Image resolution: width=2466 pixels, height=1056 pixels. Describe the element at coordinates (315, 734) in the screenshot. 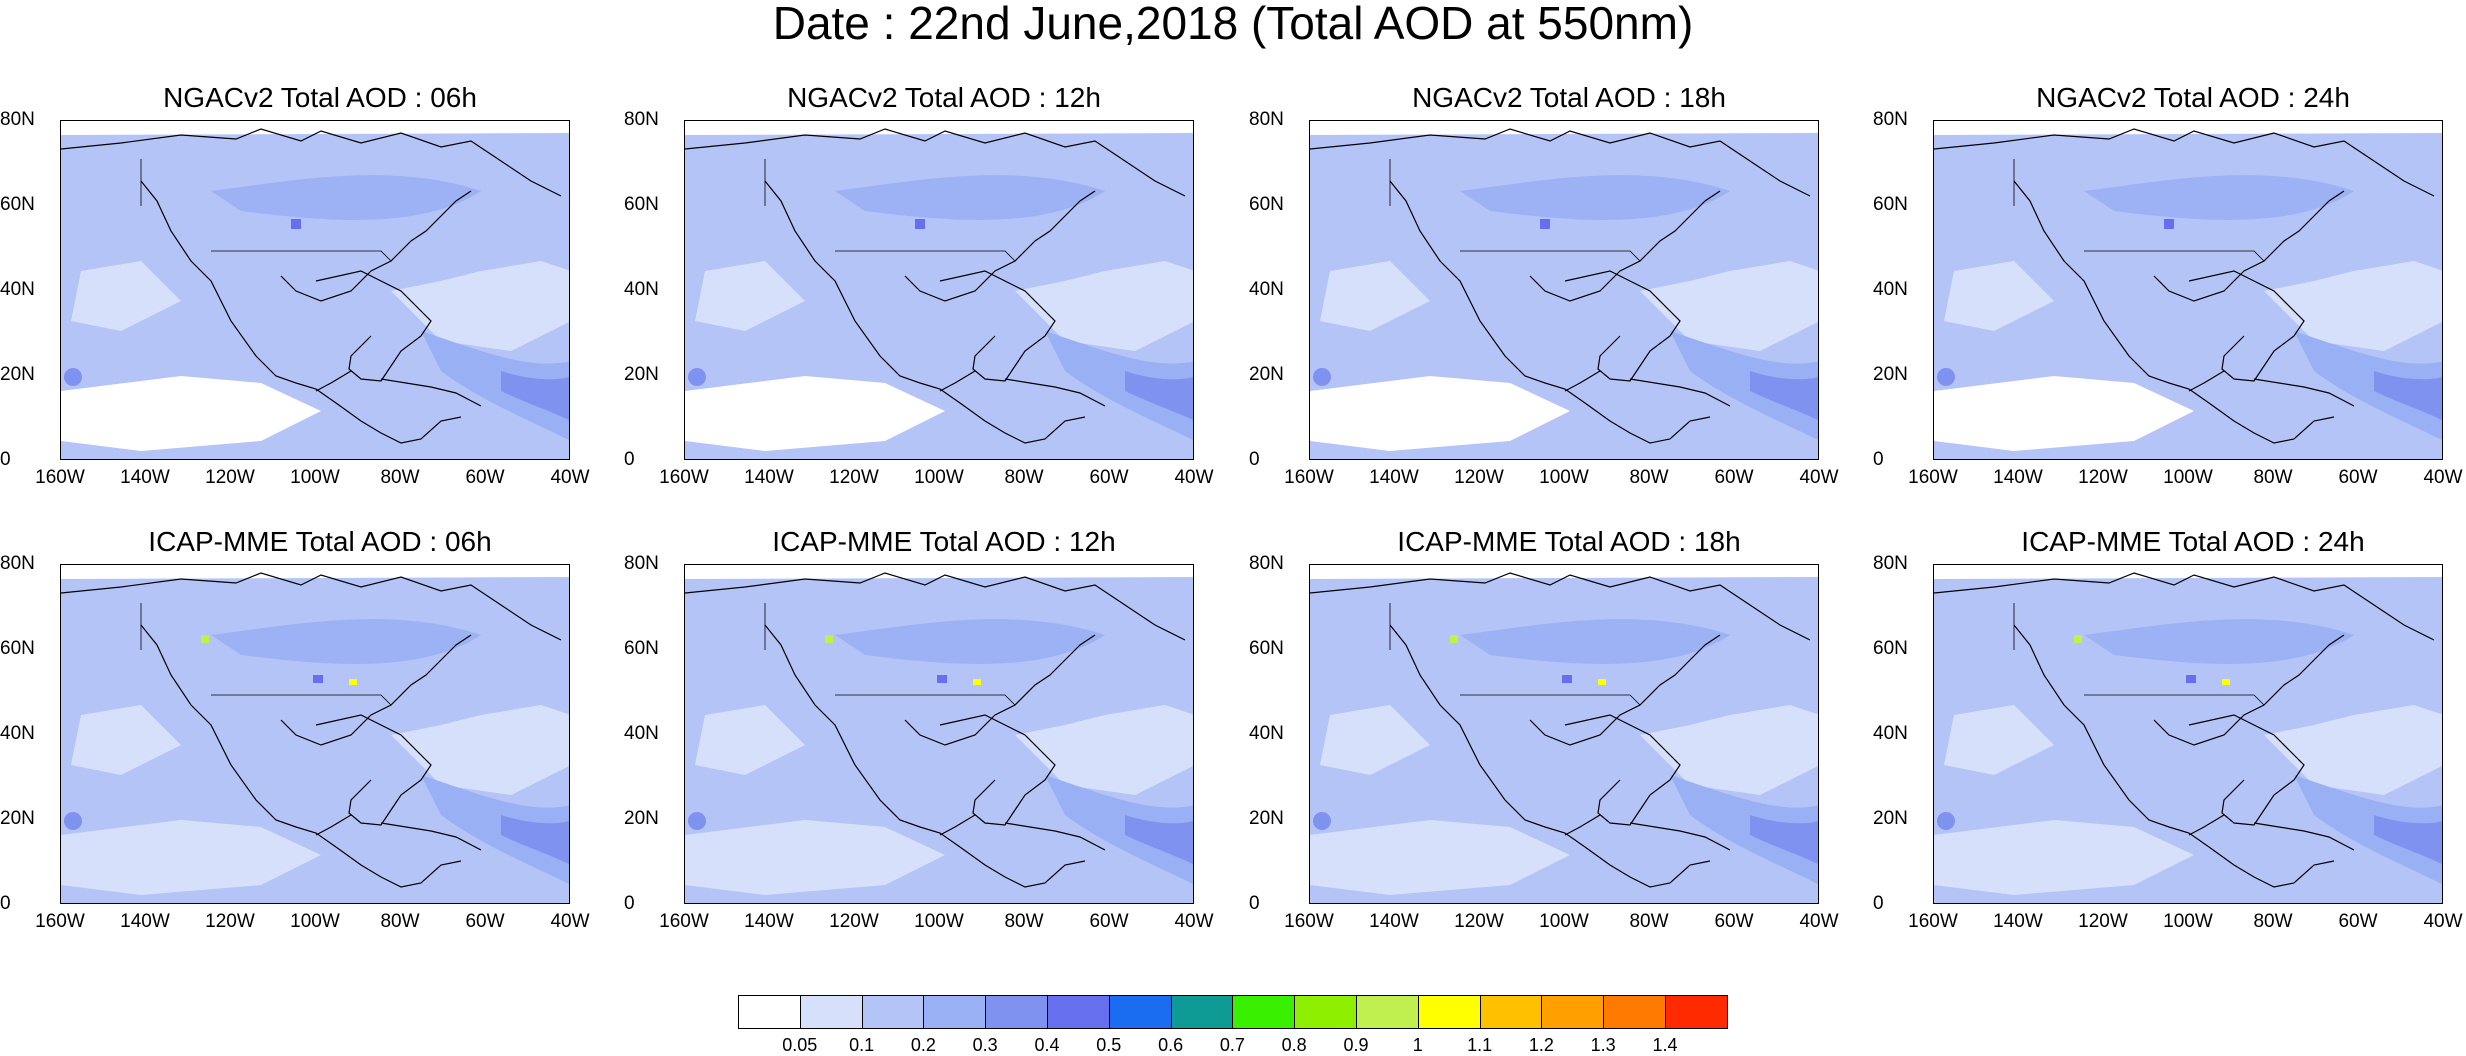

I see `aod-map` at that location.